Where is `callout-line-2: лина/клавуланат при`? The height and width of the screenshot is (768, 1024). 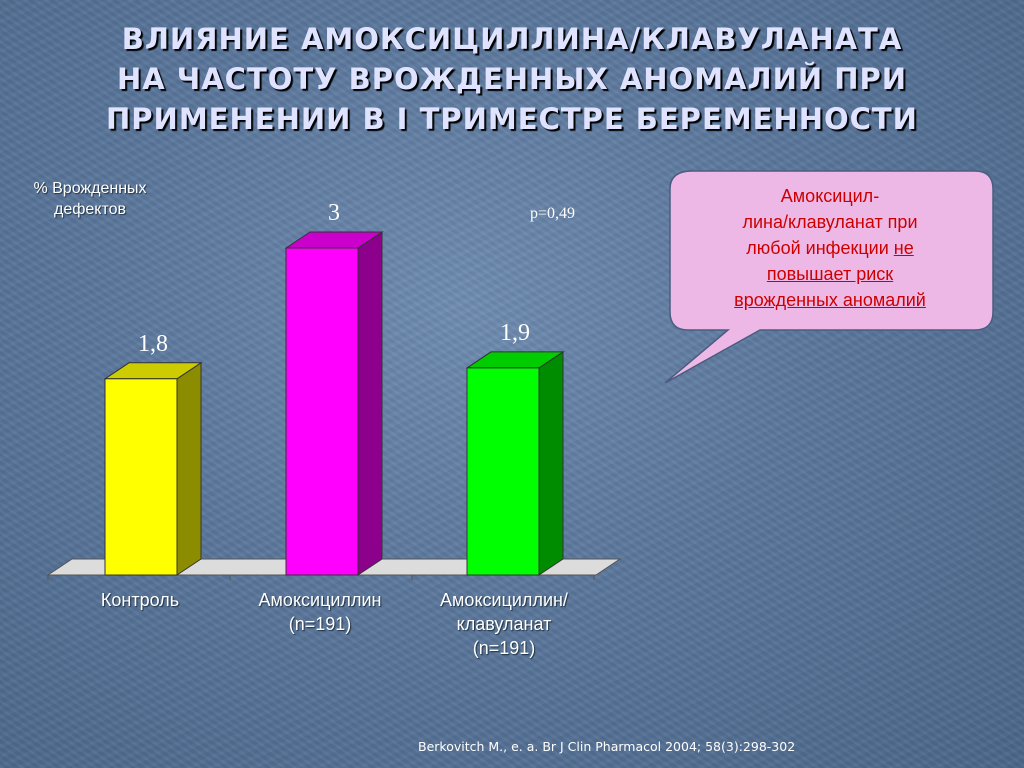 callout-line-2: лина/клавуланат при is located at coordinates (830, 222).